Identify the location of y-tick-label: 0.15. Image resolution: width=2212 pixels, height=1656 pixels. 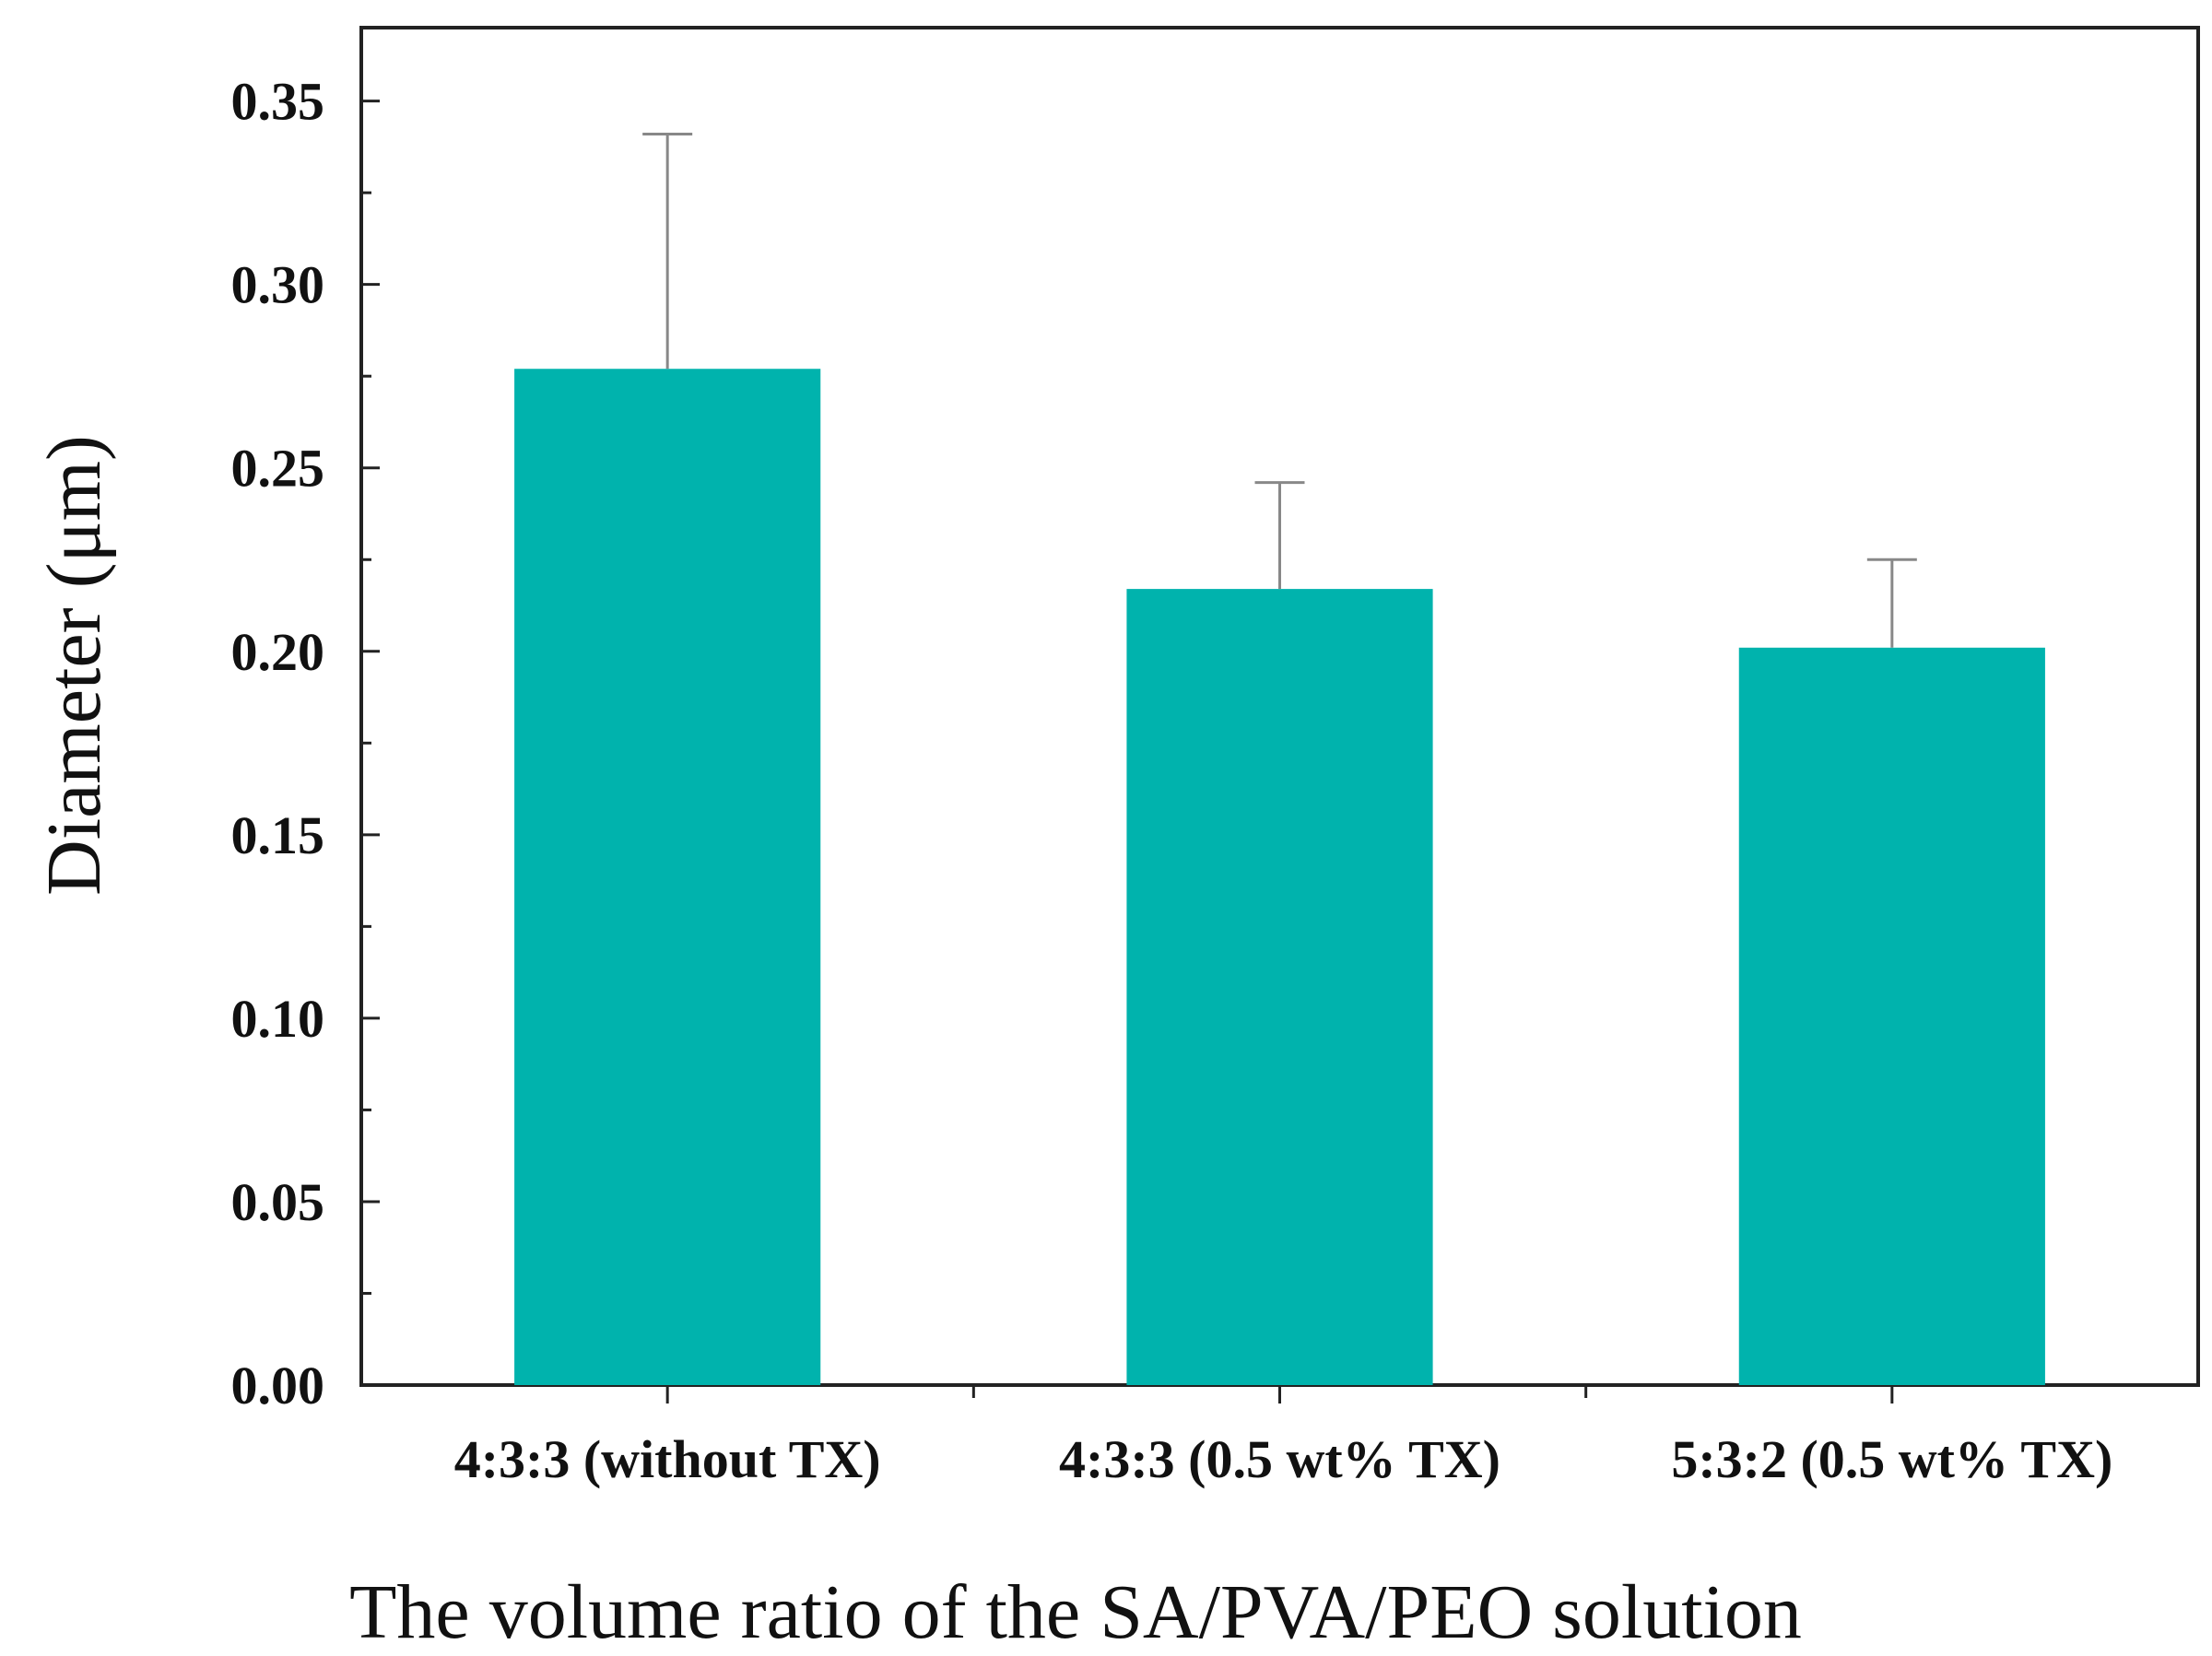
(278, 835).